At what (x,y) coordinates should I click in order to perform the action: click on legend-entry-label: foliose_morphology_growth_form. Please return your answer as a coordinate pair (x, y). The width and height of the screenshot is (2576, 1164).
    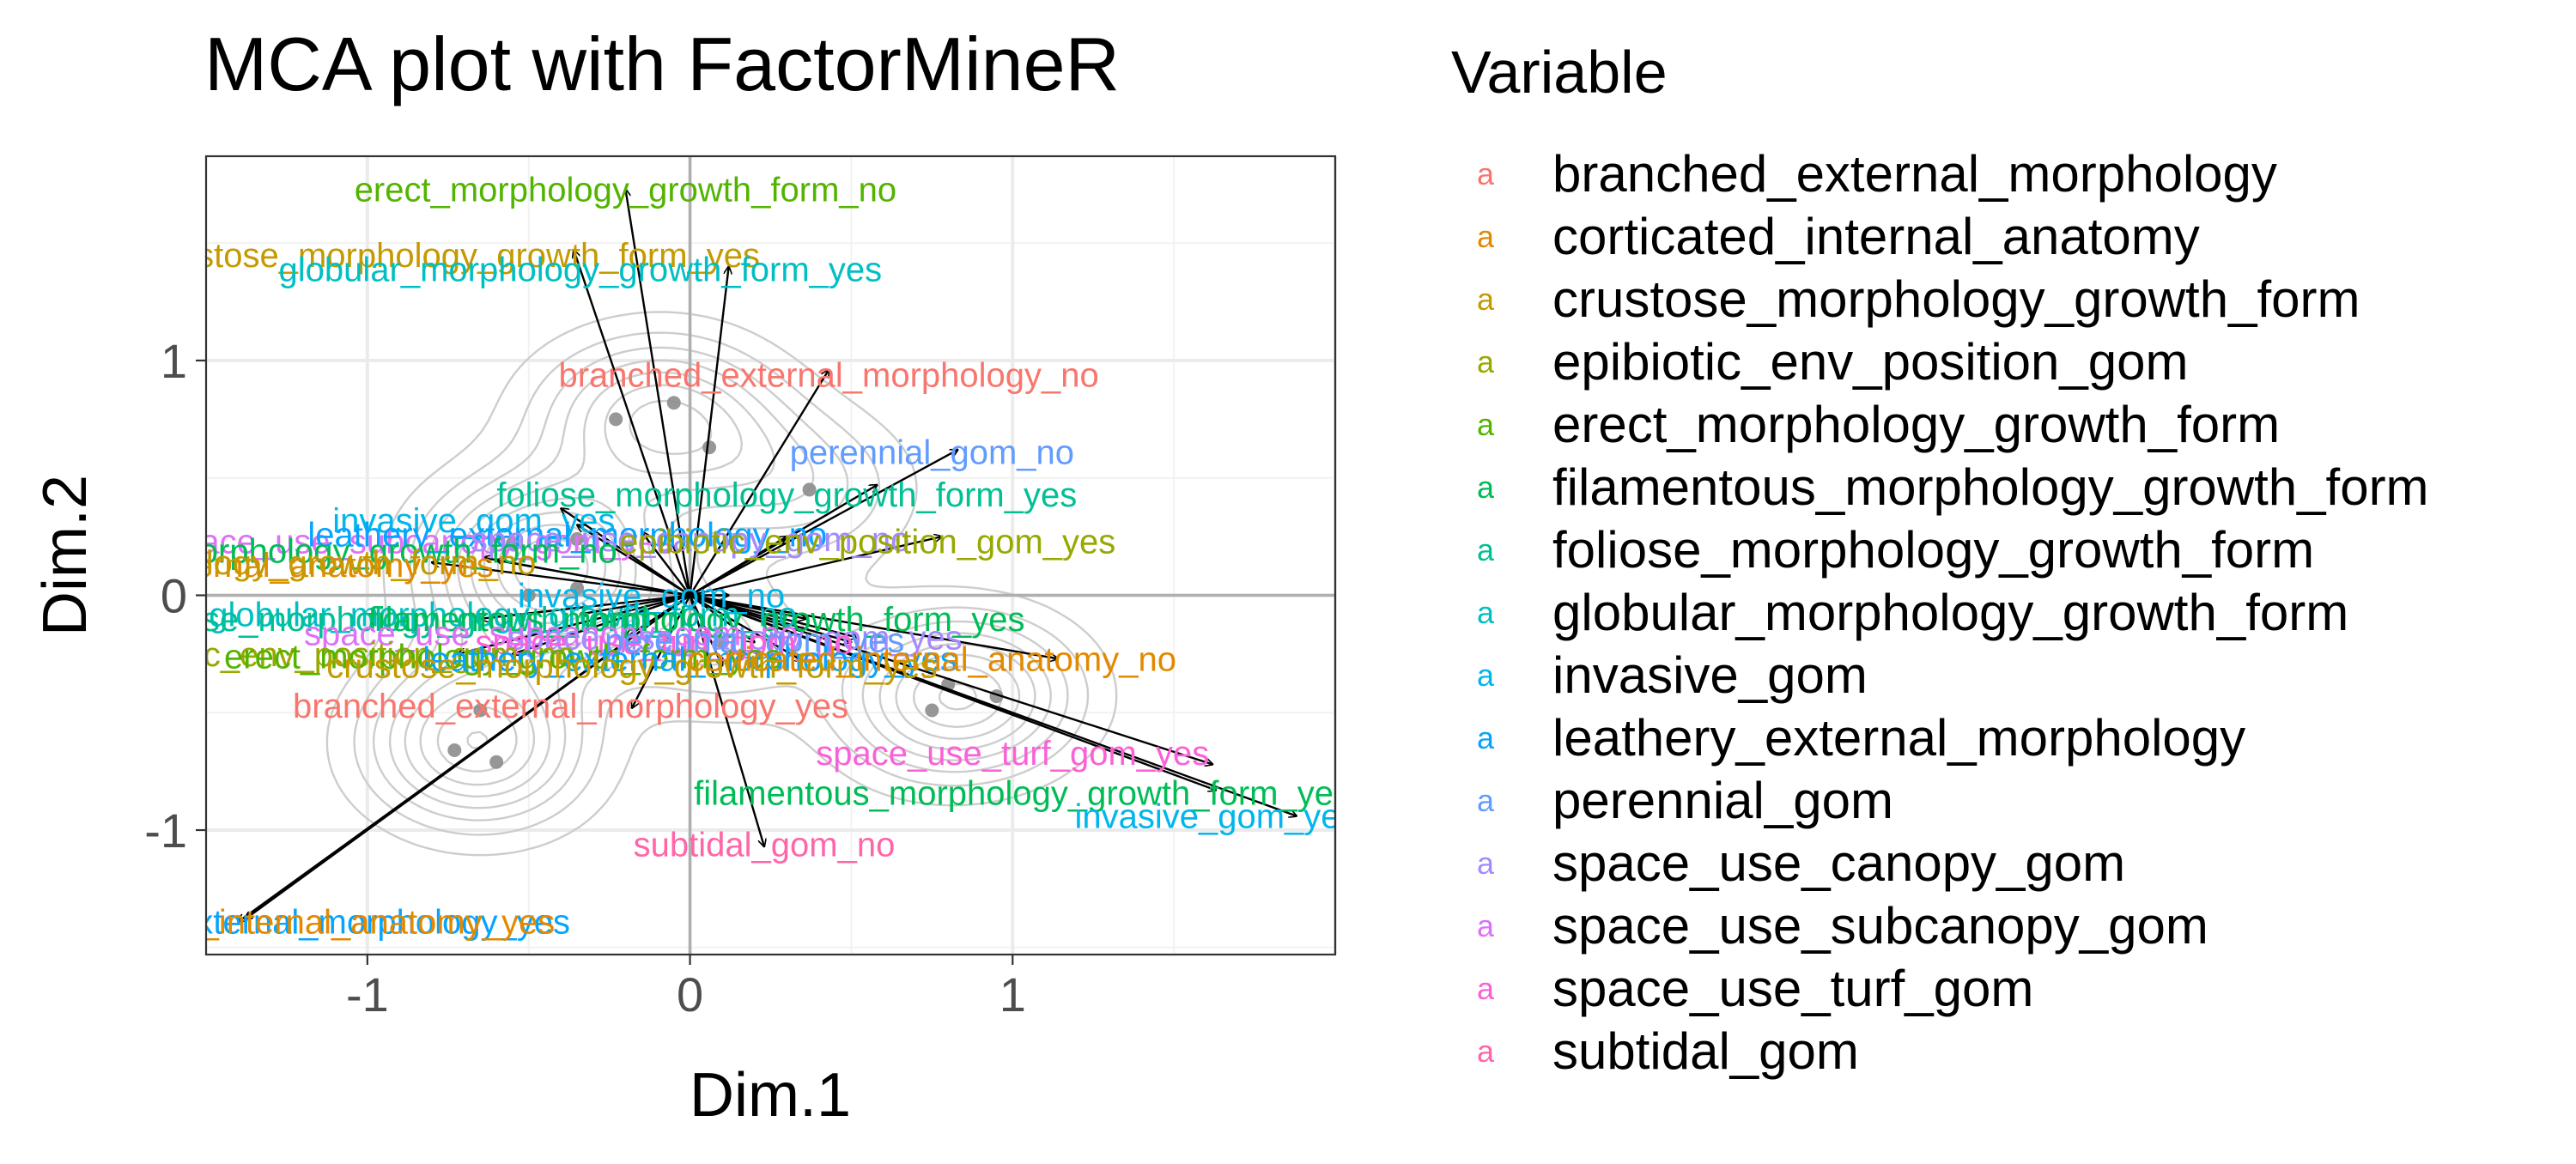
    Looking at the image, I should click on (1933, 550).